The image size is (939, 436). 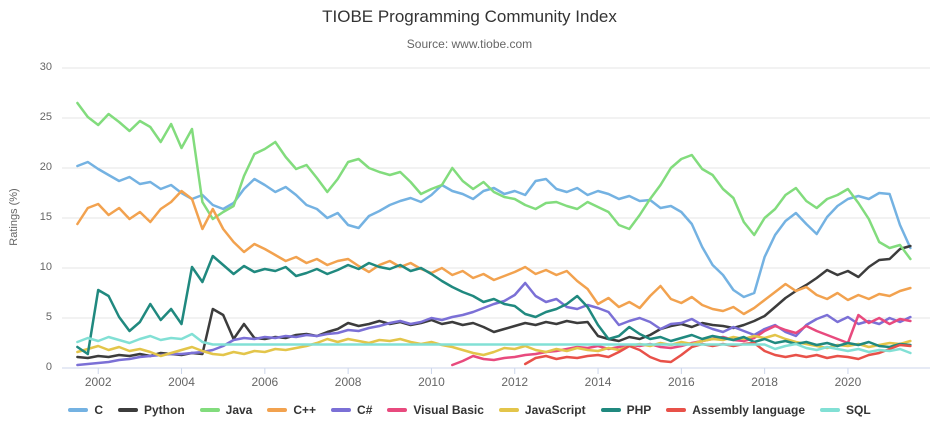 I want to click on legend-label: PHP, so click(x=639, y=410).